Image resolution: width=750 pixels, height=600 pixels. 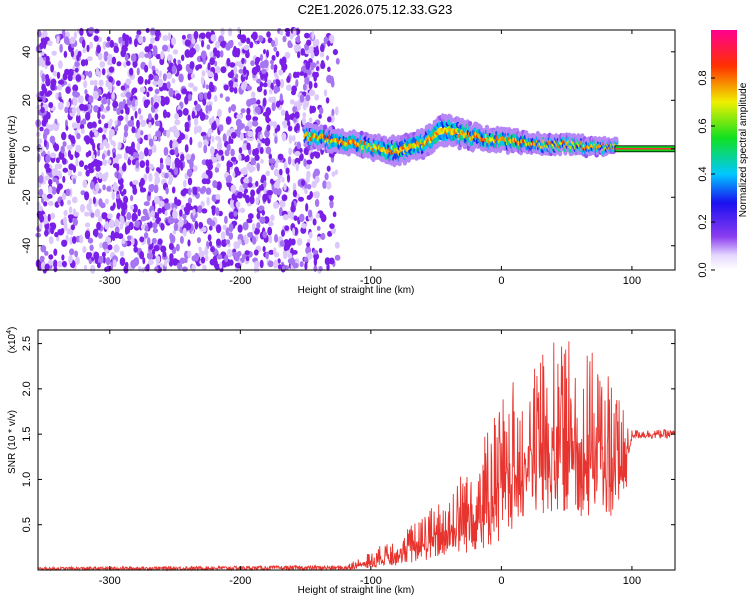 I want to click on colorbar-tick-label: 0.4, so click(x=703, y=173).